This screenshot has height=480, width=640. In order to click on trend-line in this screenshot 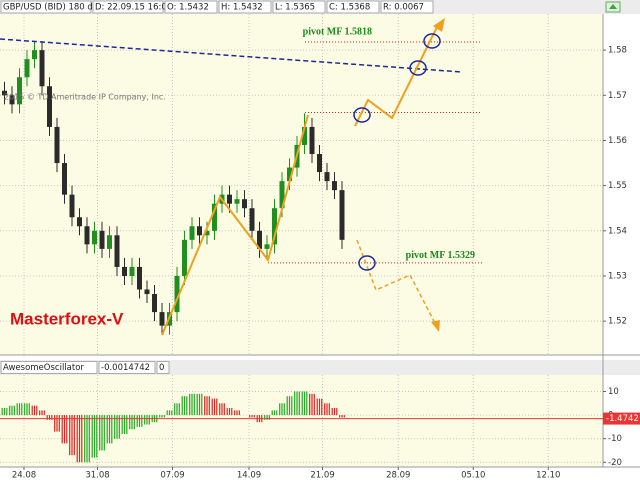, I will do `click(231, 55)`.